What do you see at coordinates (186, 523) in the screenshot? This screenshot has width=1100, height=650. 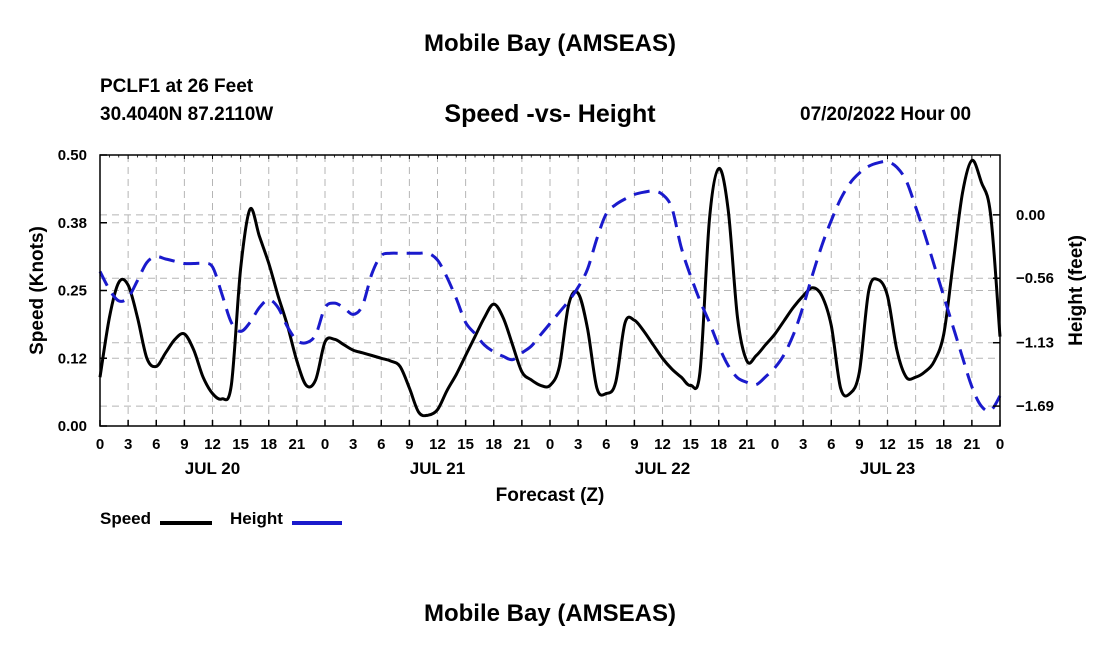 I see `legend-speed-swatch` at bounding box center [186, 523].